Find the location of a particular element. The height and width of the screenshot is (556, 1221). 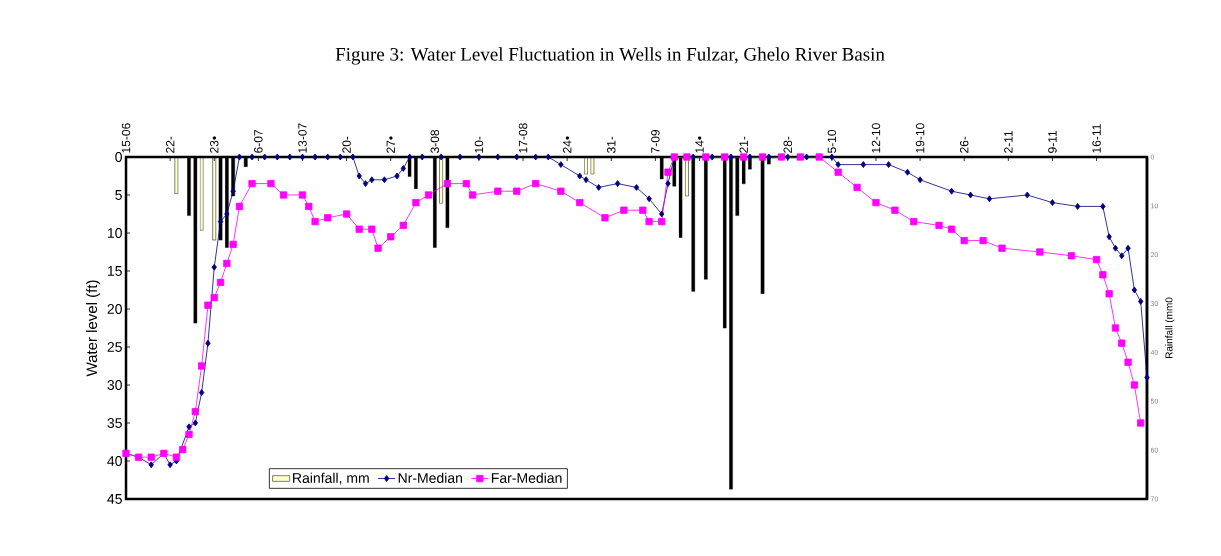

legend-label: Nr-Median is located at coordinates (430, 477).